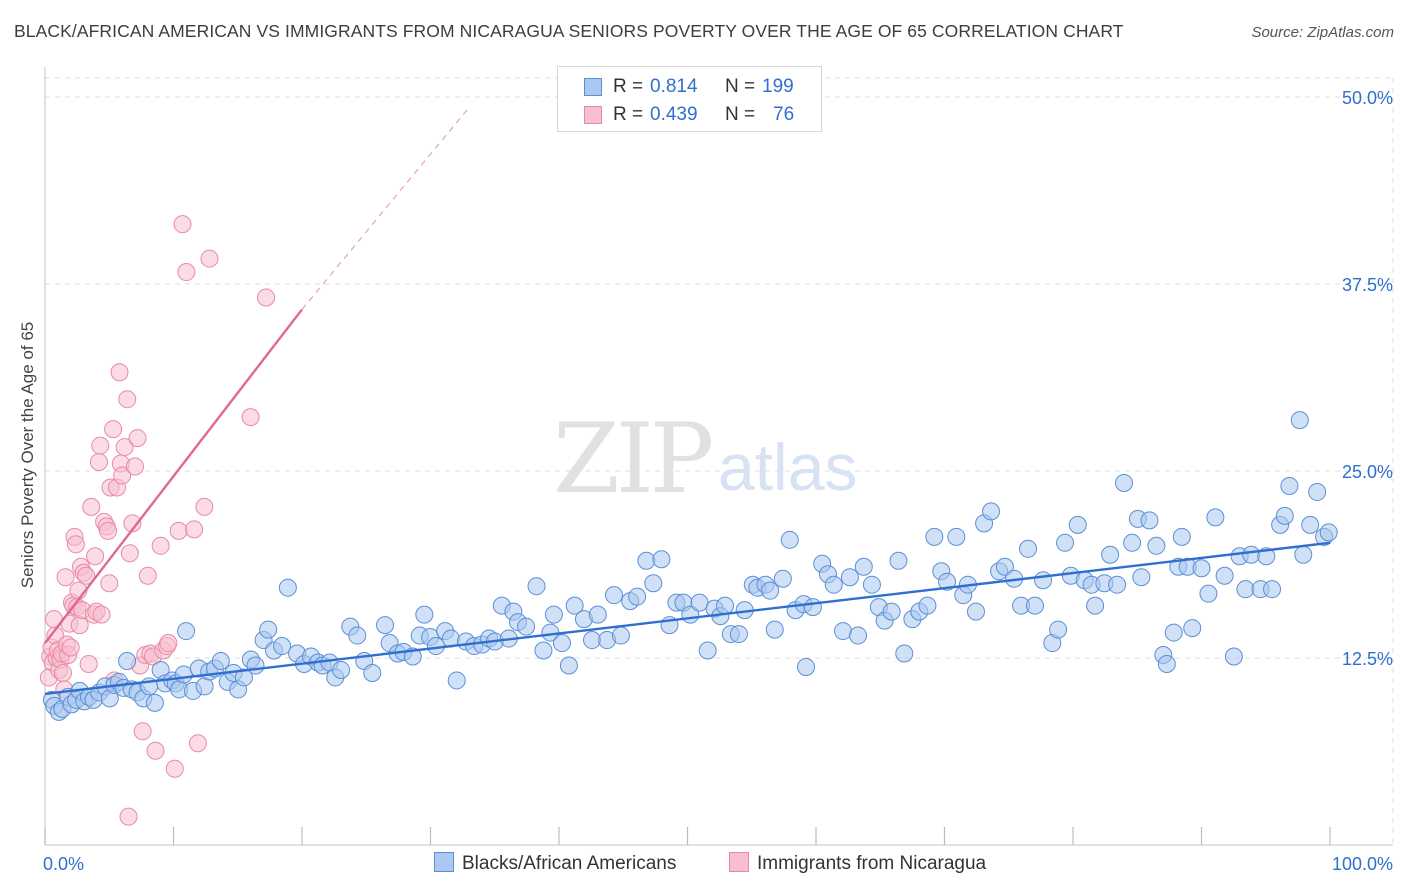  What do you see at coordinates (173, 476) in the screenshot?
I see `trendline-nicaragua` at bounding box center [173, 476].